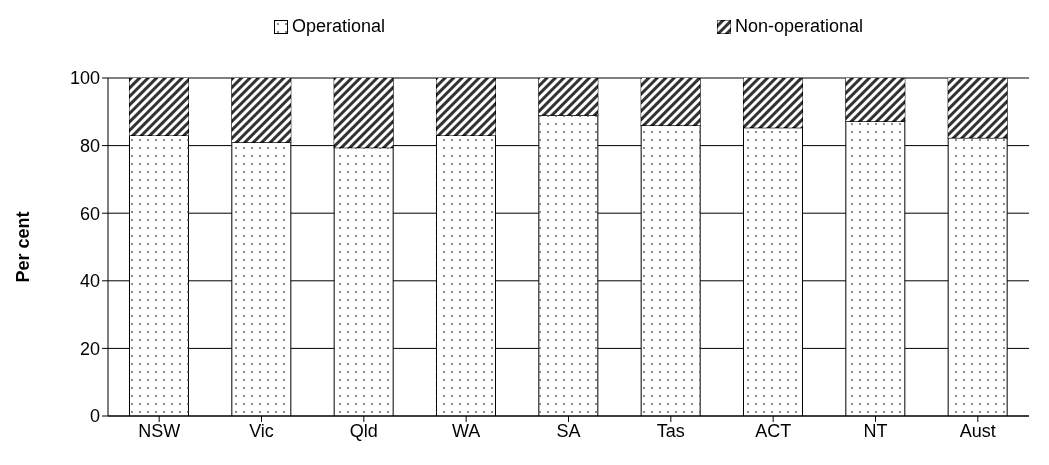 Image resolution: width=1049 pixels, height=465 pixels. I want to click on legend-label: Operational, so click(338, 26).